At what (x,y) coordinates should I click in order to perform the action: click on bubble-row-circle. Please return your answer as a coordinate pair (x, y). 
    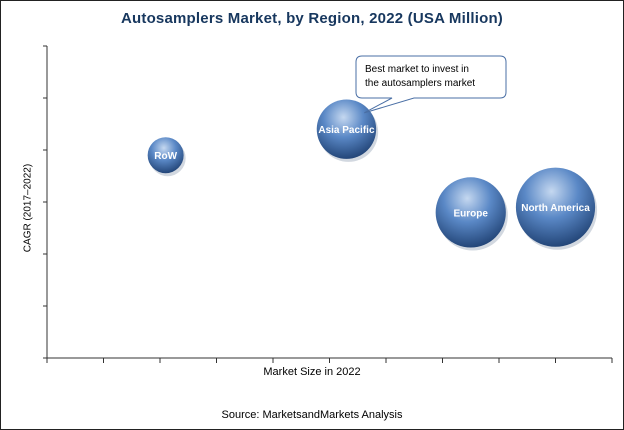
    Looking at the image, I should click on (165, 155).